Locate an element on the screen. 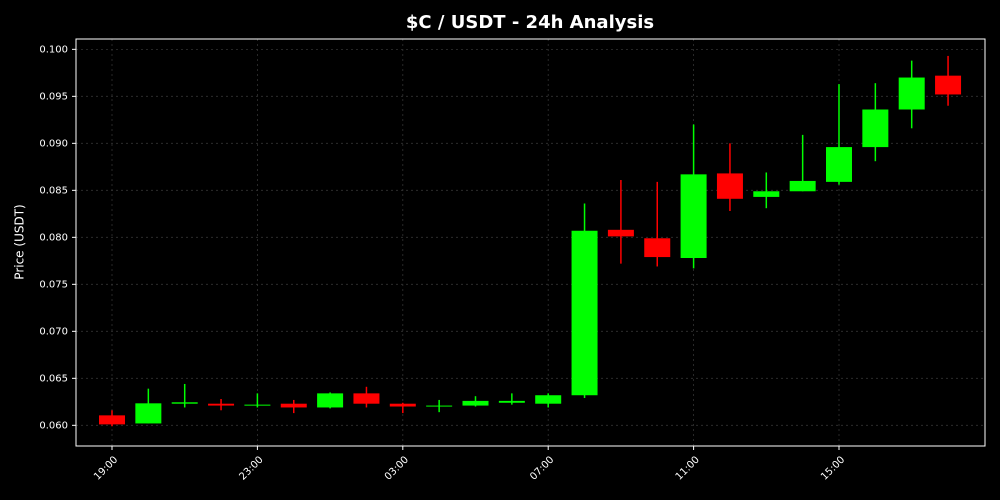  x-tick-label: 11:00 is located at coordinates (688, 468).